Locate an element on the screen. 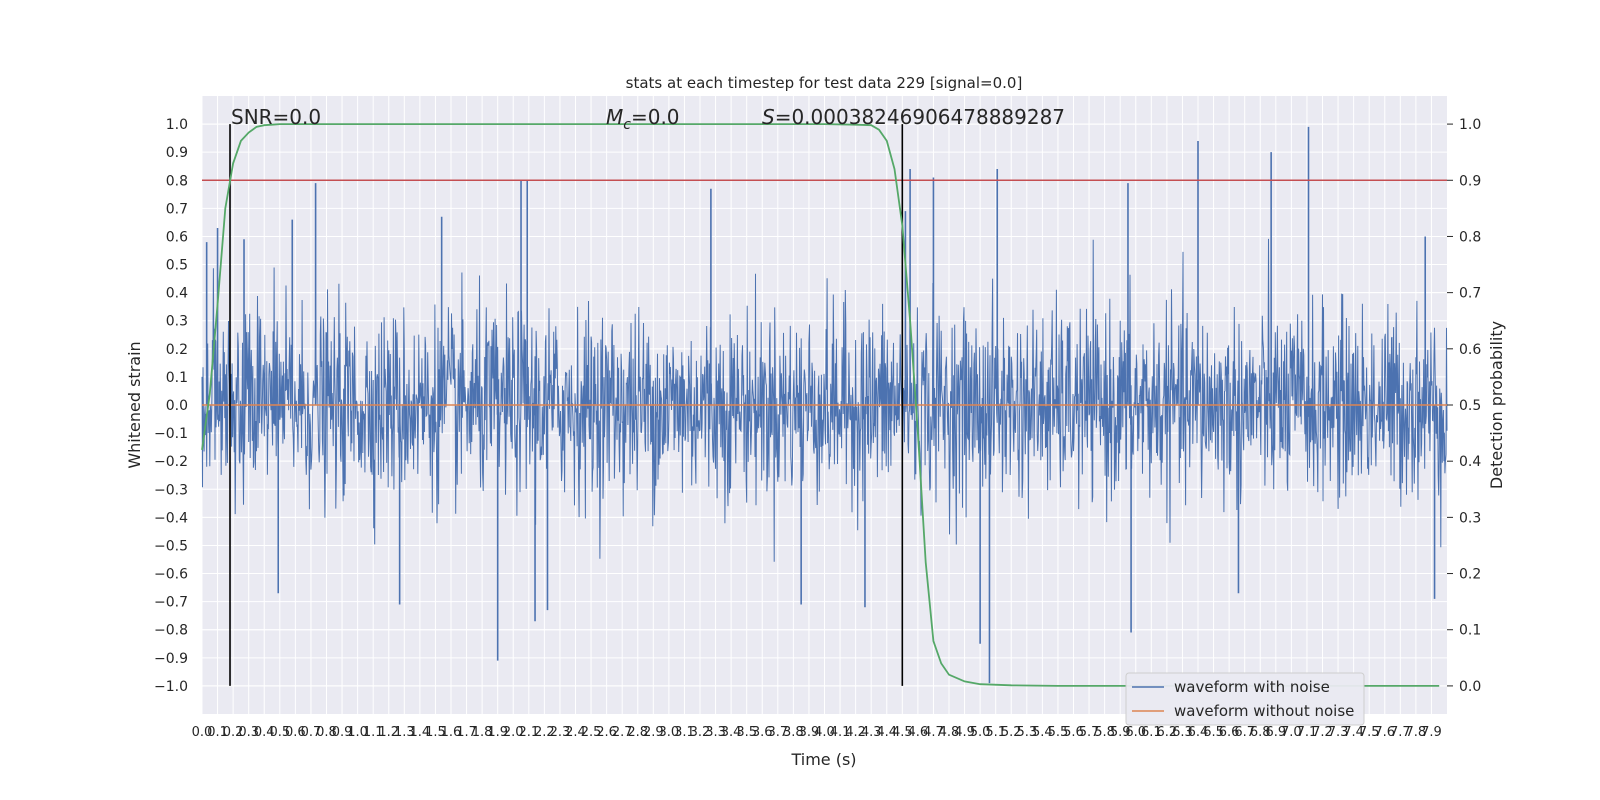 The height and width of the screenshot is (800, 1600). x-tick-label: 4.5 is located at coordinates (902, 732).